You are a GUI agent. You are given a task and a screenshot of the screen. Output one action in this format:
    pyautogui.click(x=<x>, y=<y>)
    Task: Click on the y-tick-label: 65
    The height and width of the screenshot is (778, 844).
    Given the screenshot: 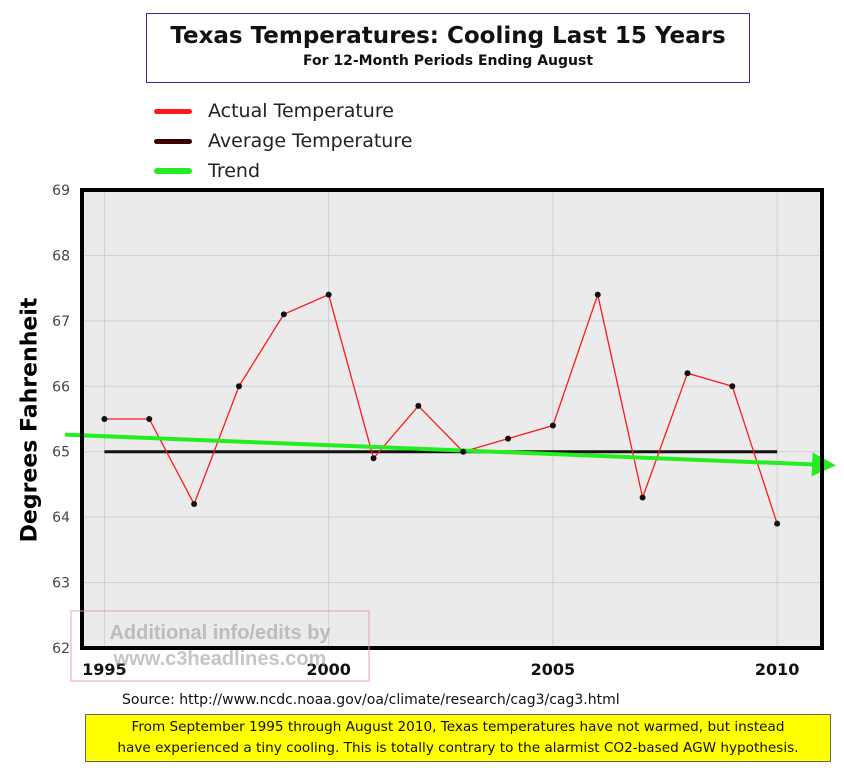 What is the action you would take?
    pyautogui.click(x=61, y=453)
    